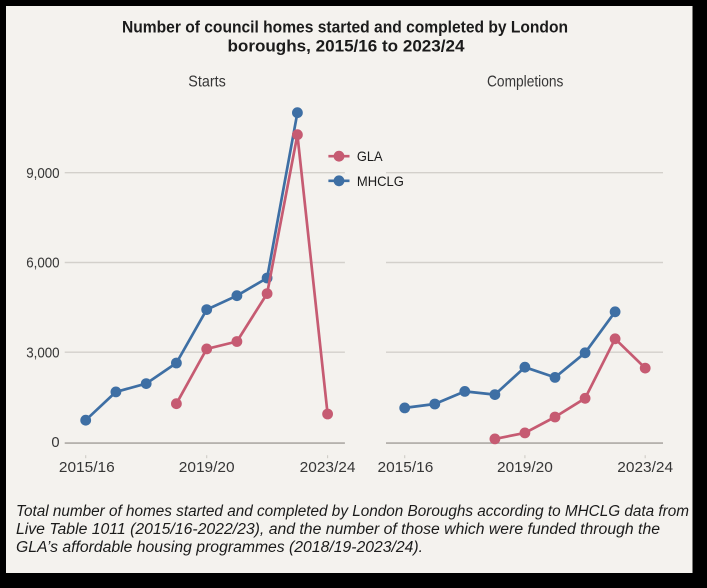  What do you see at coordinates (525, 82) in the screenshot?
I see `svg-text: Completions` at bounding box center [525, 82].